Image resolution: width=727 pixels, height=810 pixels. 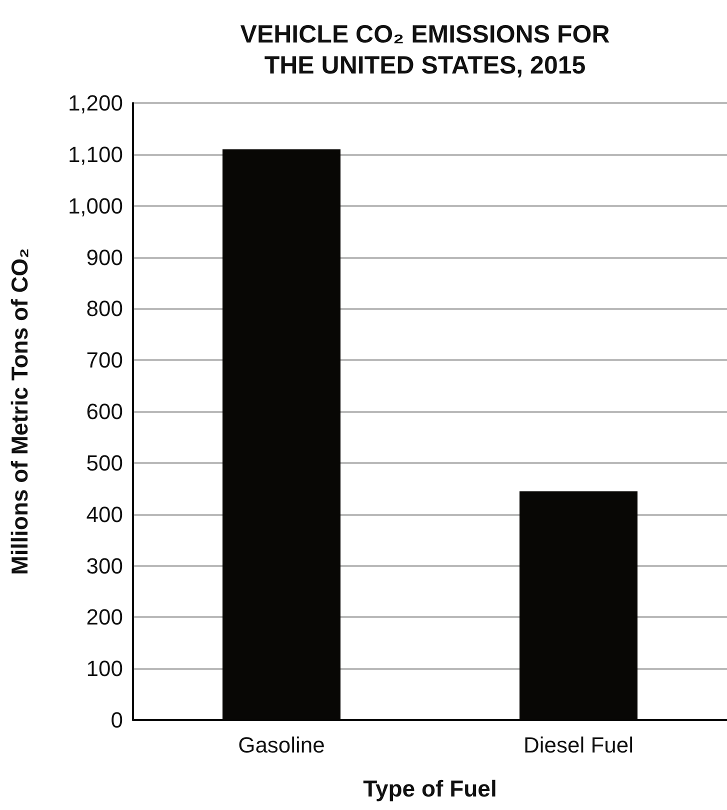 I want to click on x-tick-label: Gasoline, so click(x=281, y=745).